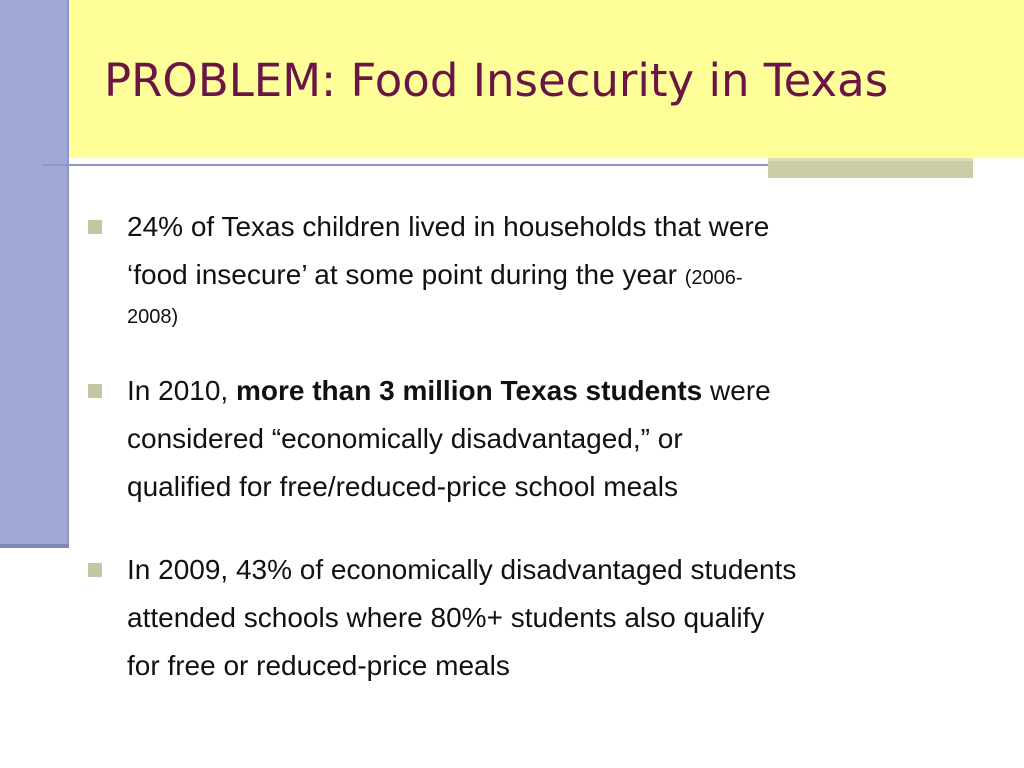  Describe the element at coordinates (469, 390) in the screenshot. I see `bullet-2-emphasis: more than 3 million Texas students` at that location.